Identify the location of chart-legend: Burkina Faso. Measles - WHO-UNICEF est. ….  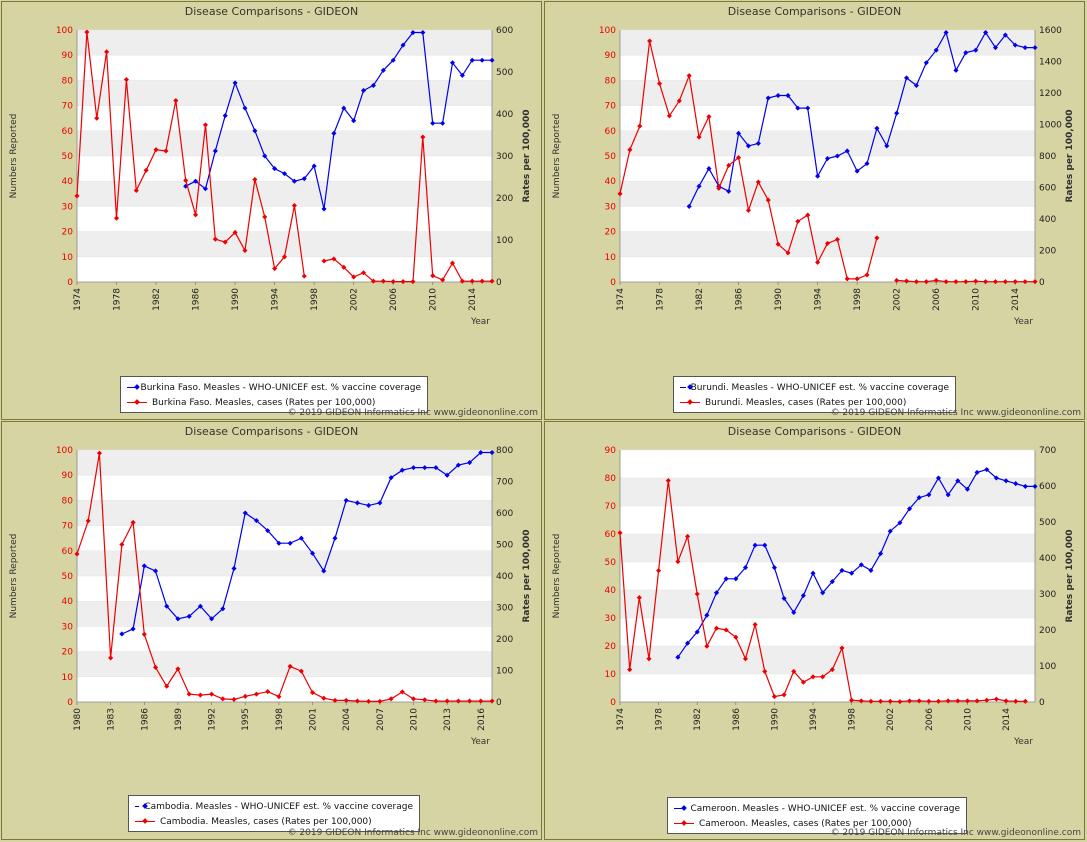
(274, 394).